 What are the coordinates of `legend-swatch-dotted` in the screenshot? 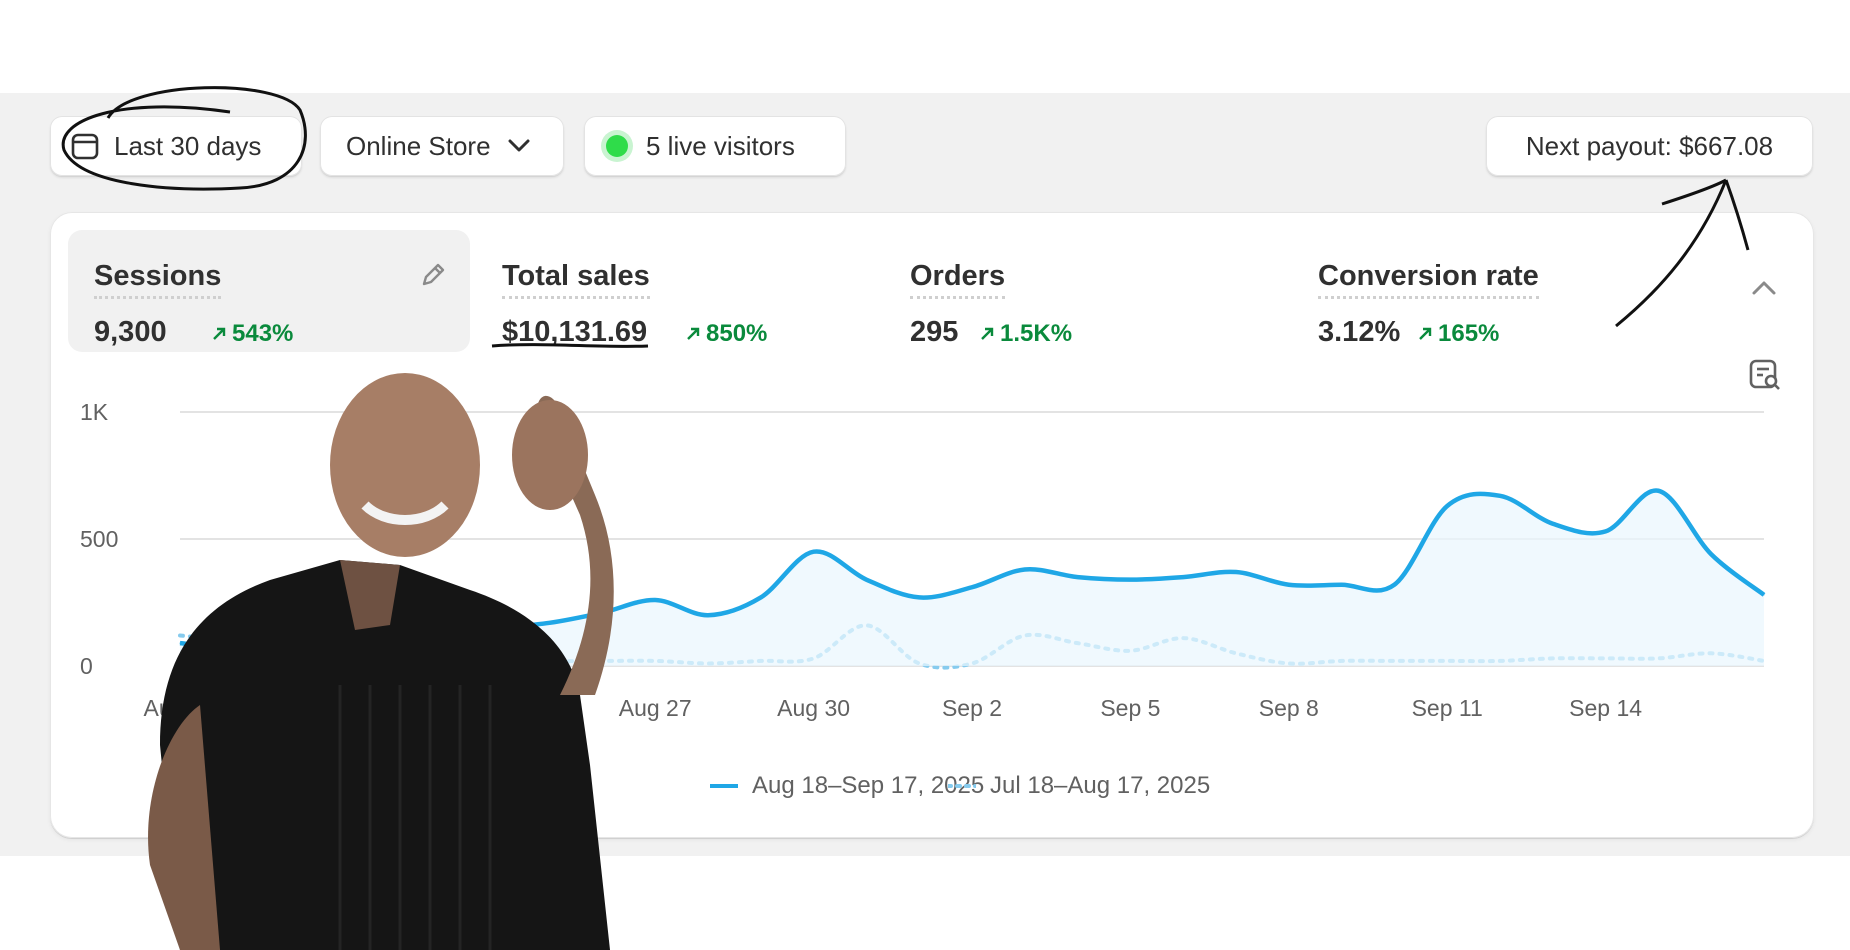 It's located at (962, 786).